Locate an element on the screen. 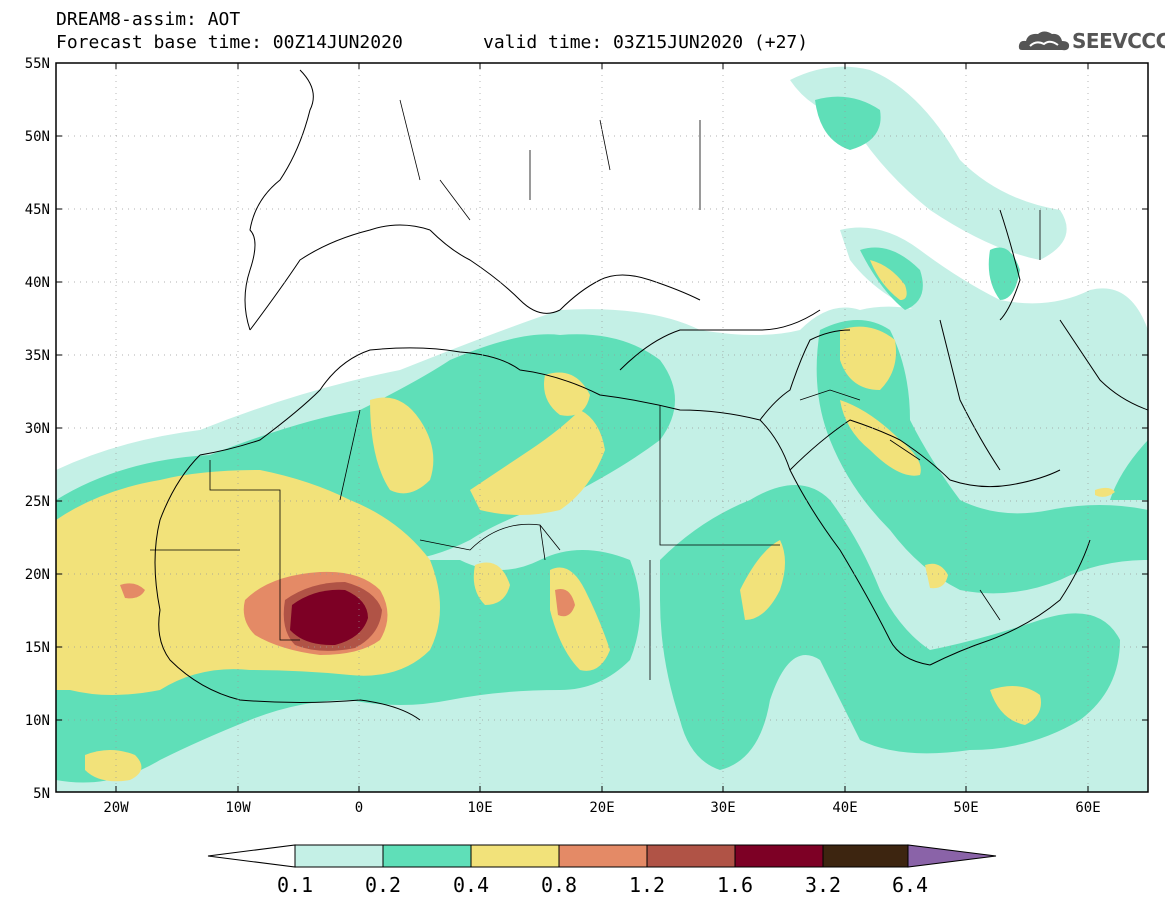  colorbar-label: 1.2 is located at coordinates (647, 885).